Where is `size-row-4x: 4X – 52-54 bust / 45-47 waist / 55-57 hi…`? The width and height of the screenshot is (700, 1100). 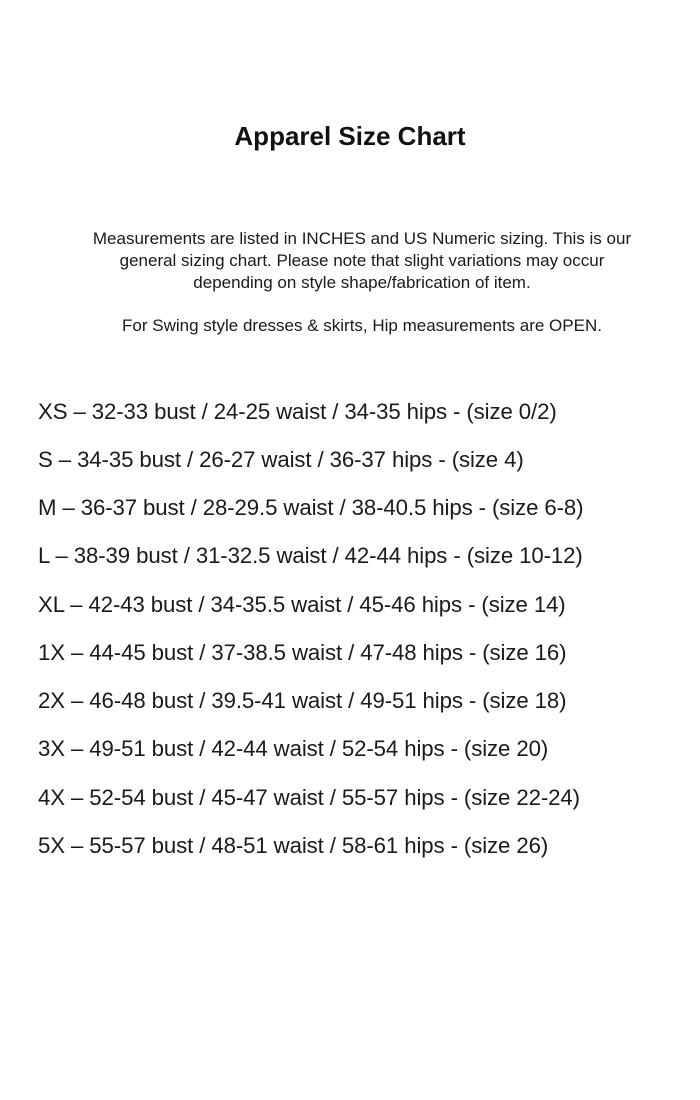
size-row-4x: 4X – 52-54 bust / 45-47 waist / 55-57 hi… is located at coordinates (309, 797).